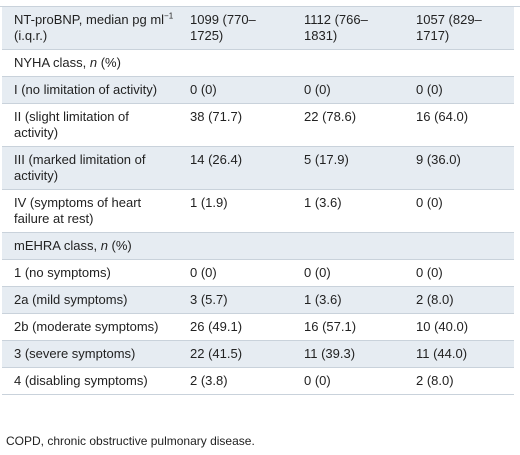  I want to click on row-label: 2b (moderate symptoms), so click(92, 327).